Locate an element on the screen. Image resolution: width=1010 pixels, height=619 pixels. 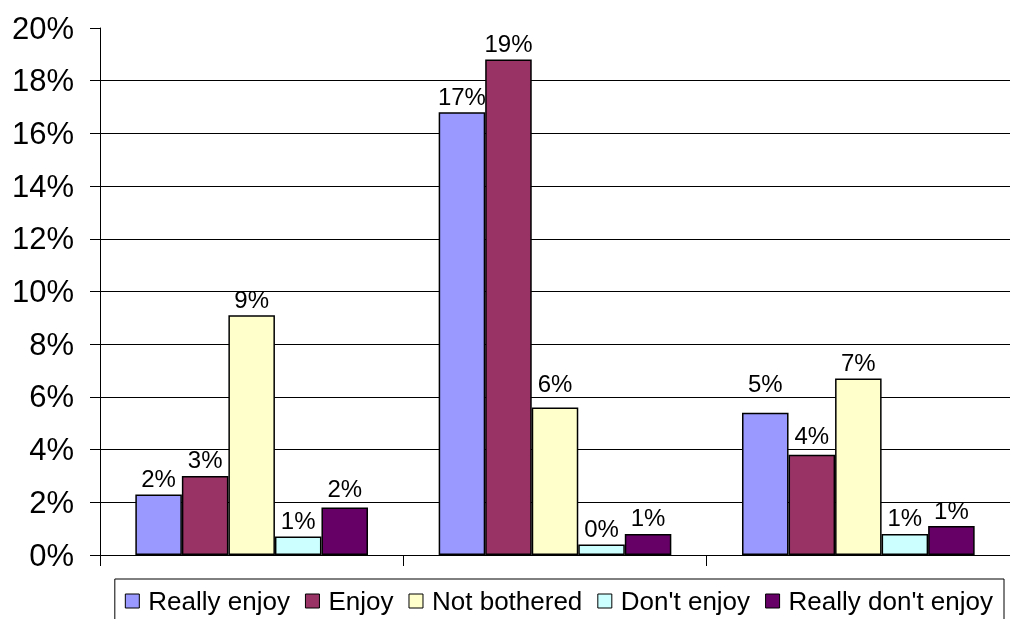
y-tick-label: 20% is located at coordinates (42, 28).